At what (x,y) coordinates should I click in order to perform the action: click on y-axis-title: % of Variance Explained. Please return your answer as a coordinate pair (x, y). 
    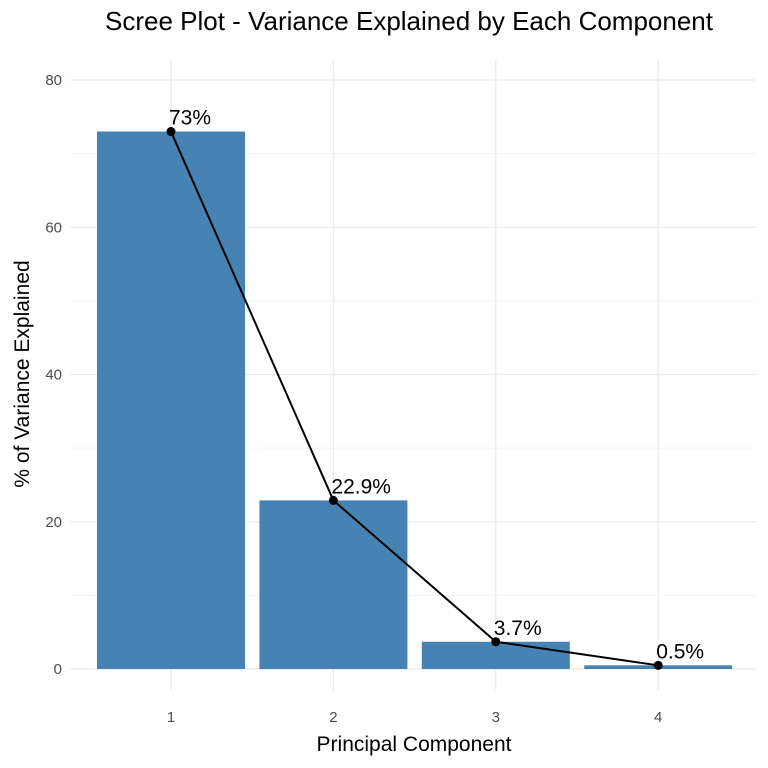
    Looking at the image, I should click on (22, 373).